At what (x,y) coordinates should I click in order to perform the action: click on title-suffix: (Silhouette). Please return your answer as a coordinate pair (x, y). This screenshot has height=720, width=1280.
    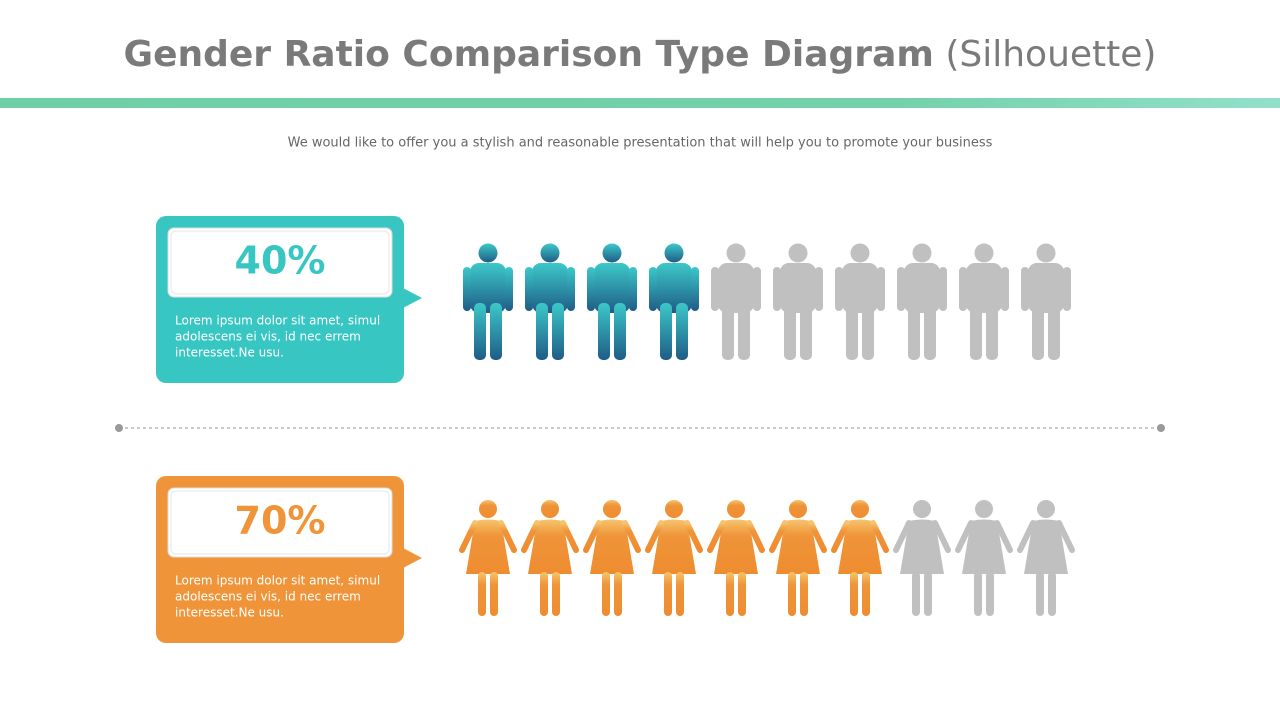
    Looking at the image, I should click on (1050, 54).